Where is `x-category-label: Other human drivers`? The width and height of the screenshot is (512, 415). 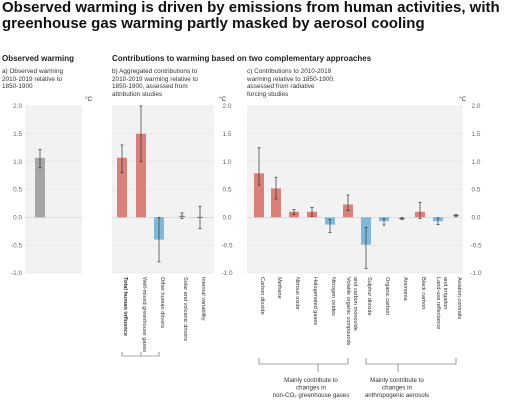
x-category-label: Other human drivers is located at coordinates (162, 302).